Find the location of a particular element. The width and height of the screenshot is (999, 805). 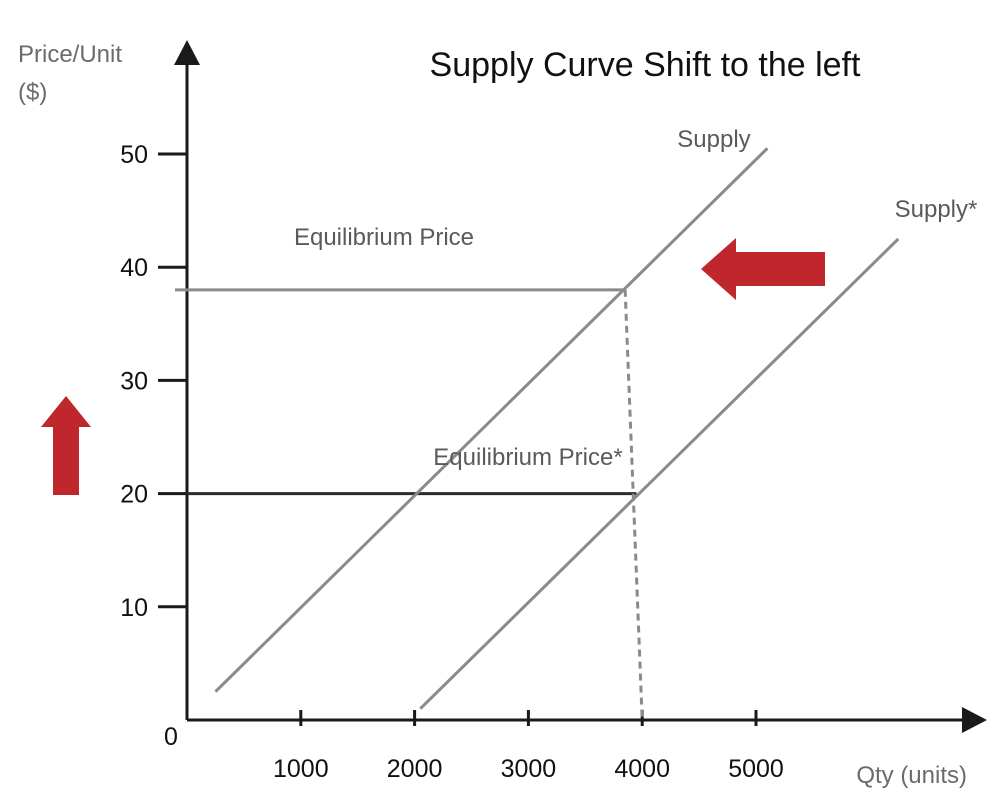

x-axis-arrowhead is located at coordinates (974, 720).